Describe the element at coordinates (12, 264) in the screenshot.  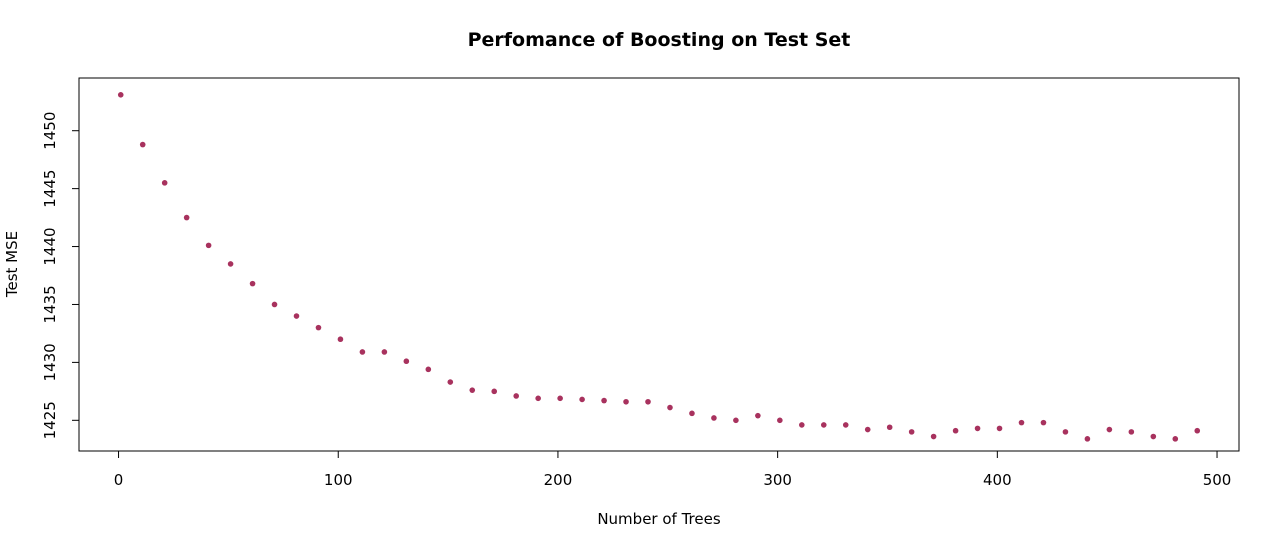
I see `y-axis-label: Test MSE` at that location.